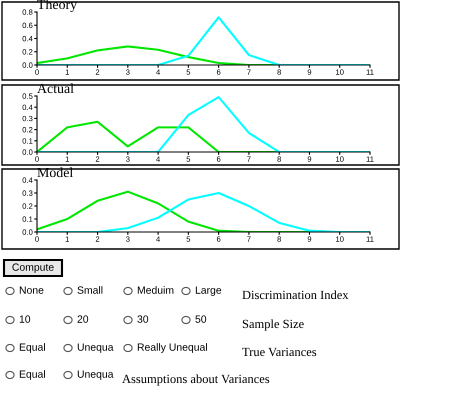  Describe the element at coordinates (33, 268) in the screenshot. I see `text: Compute` at that location.